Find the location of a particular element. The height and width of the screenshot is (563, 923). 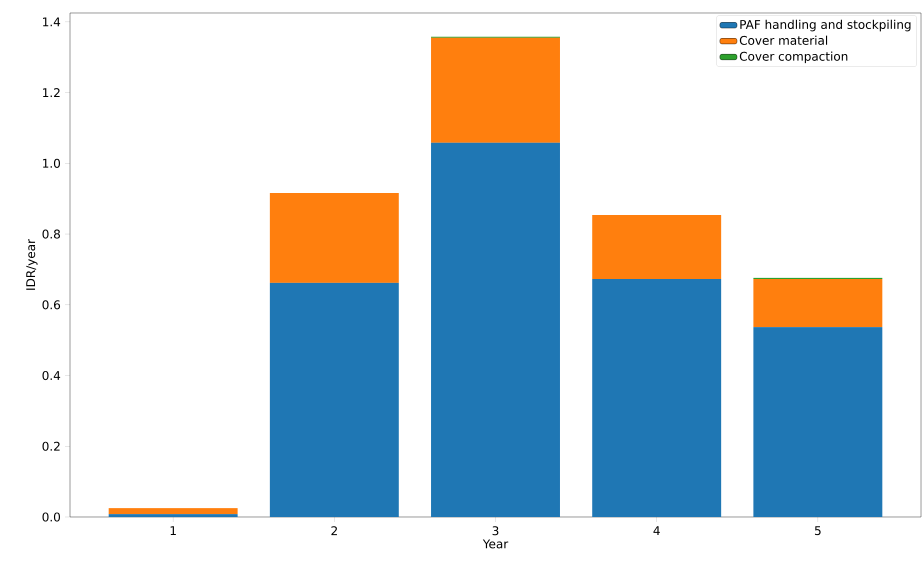

x-axis-title: Year is located at coordinates (495, 543).